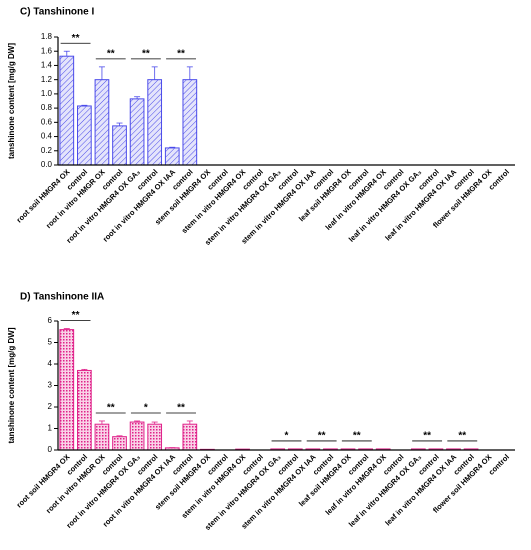 The image size is (531, 550). Describe the element at coordinates (47, 164) in the screenshot. I see `y-tick-label: 0.0` at that location.